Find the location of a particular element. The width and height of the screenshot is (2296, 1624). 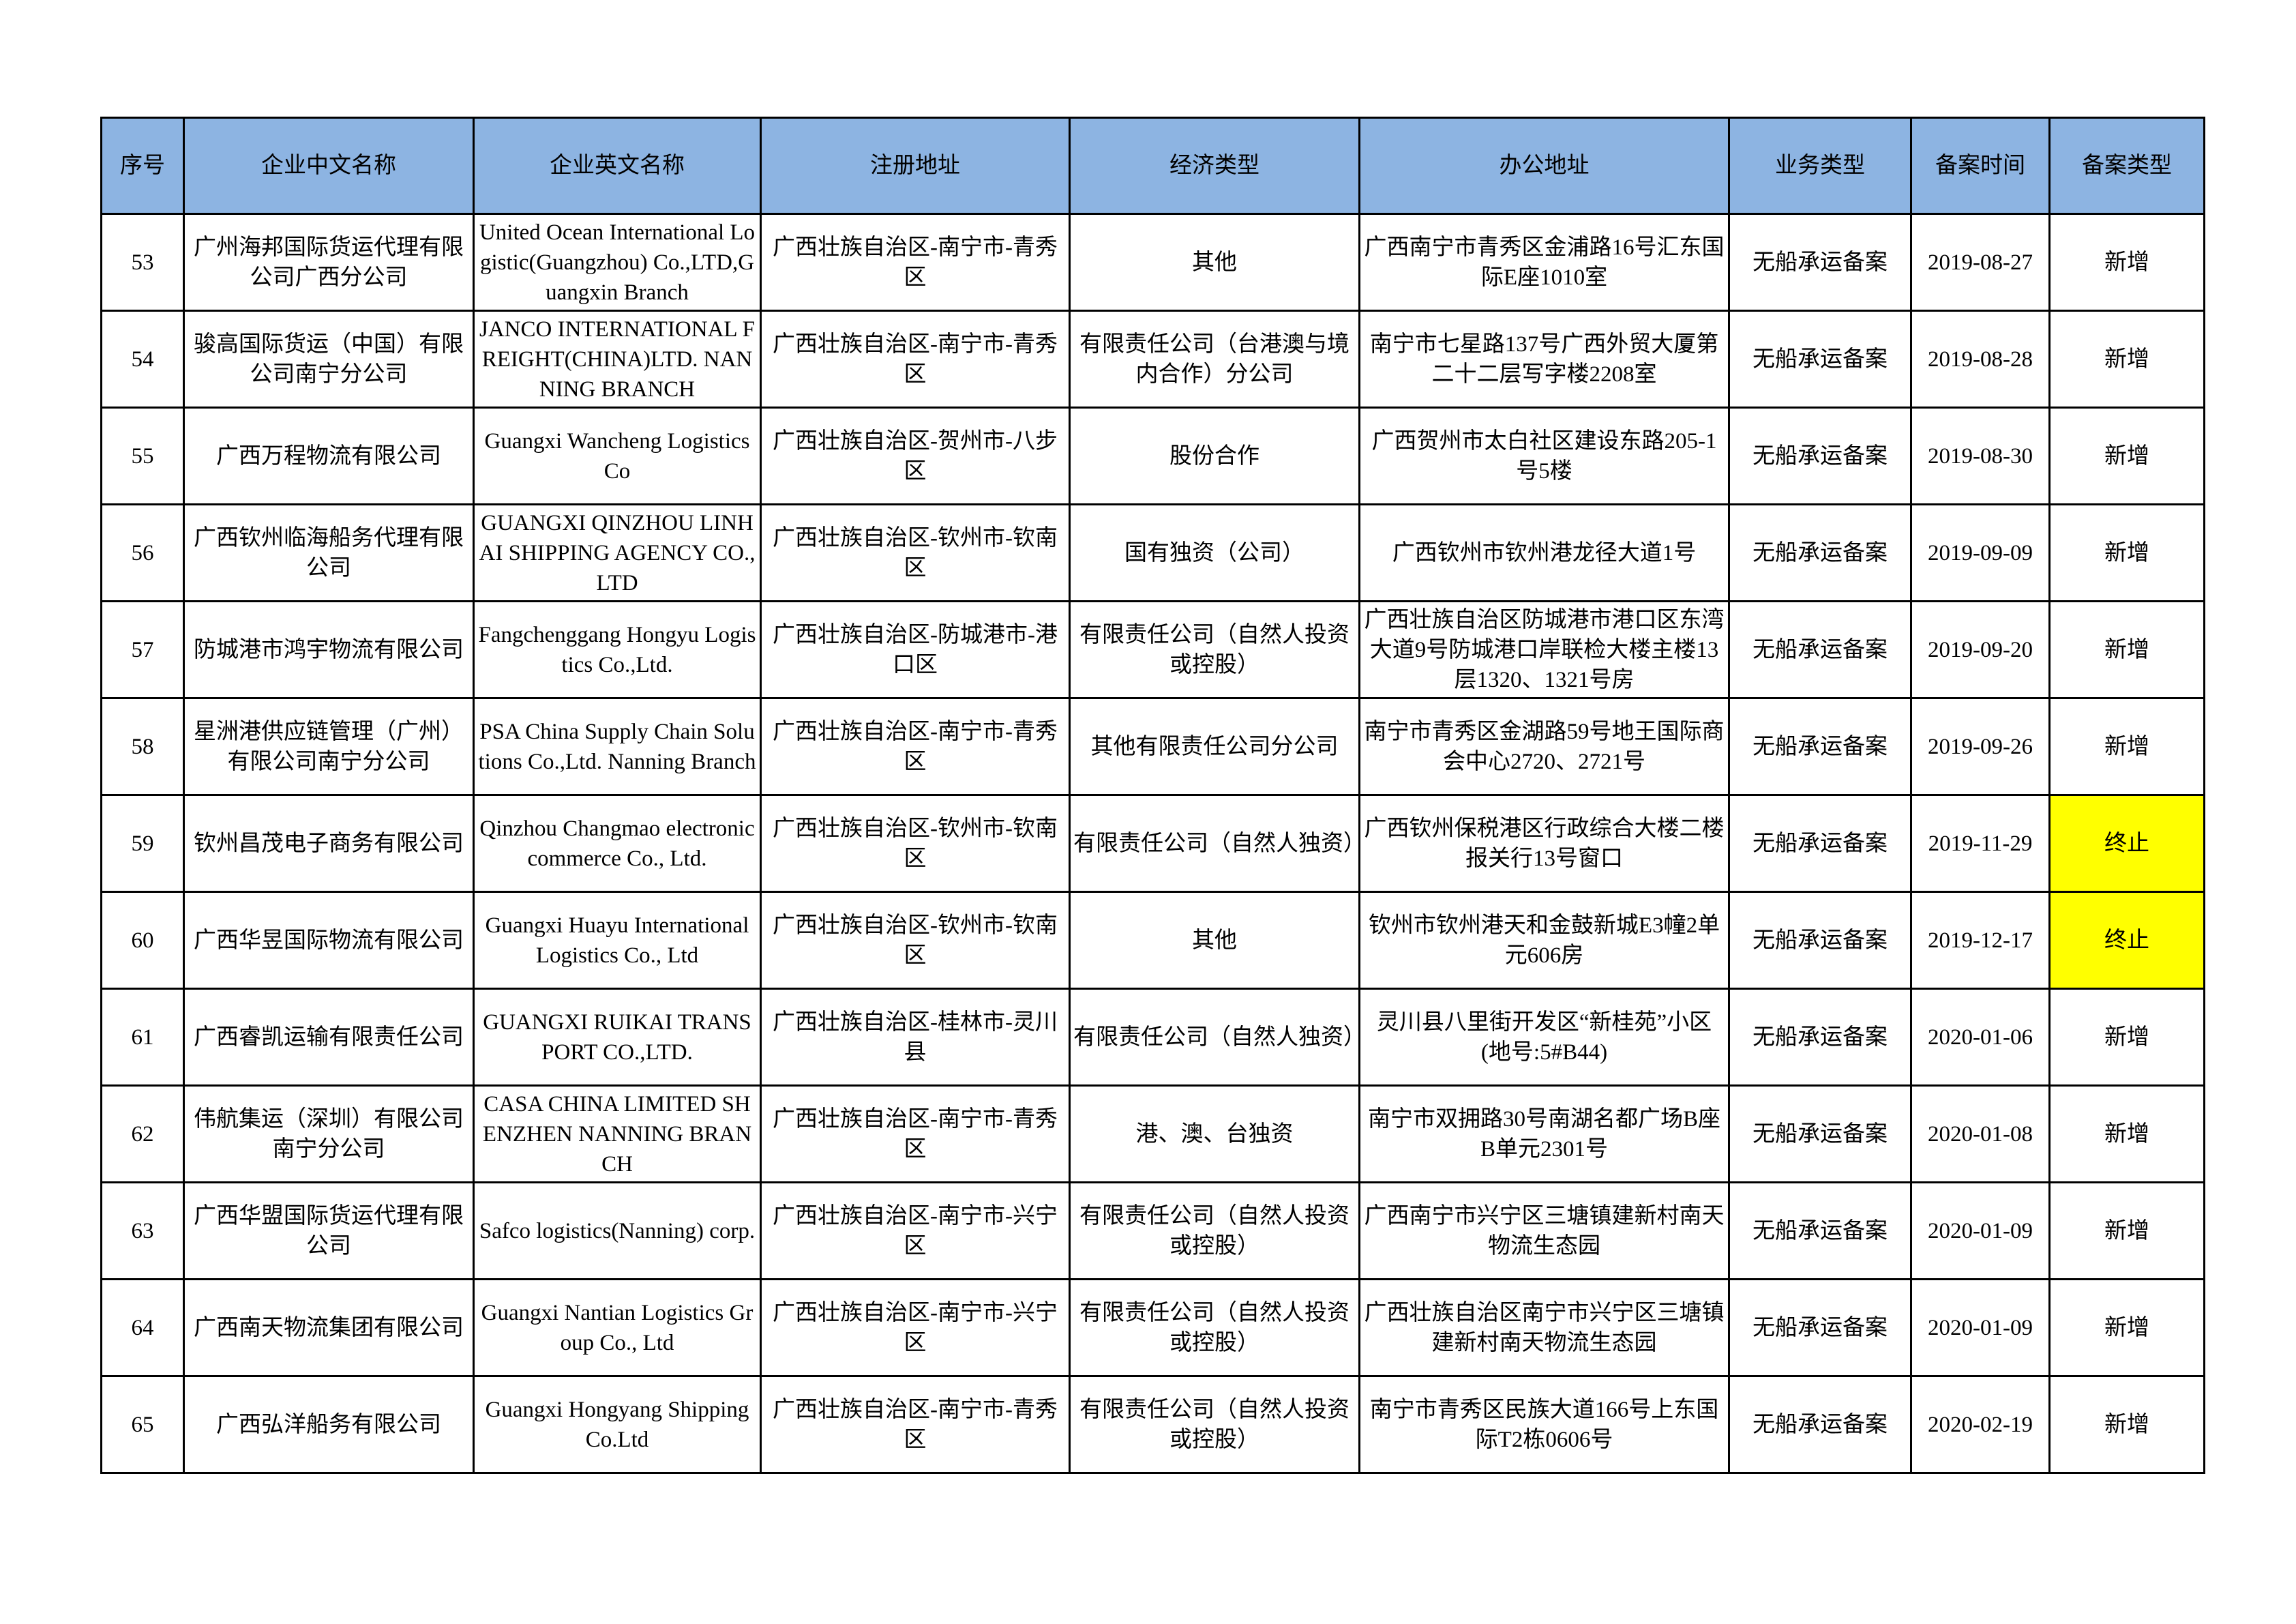

cell-office-address: 广西钦州保税港区行政综合大楼二楼报关行13号窗口 is located at coordinates (1544, 843).